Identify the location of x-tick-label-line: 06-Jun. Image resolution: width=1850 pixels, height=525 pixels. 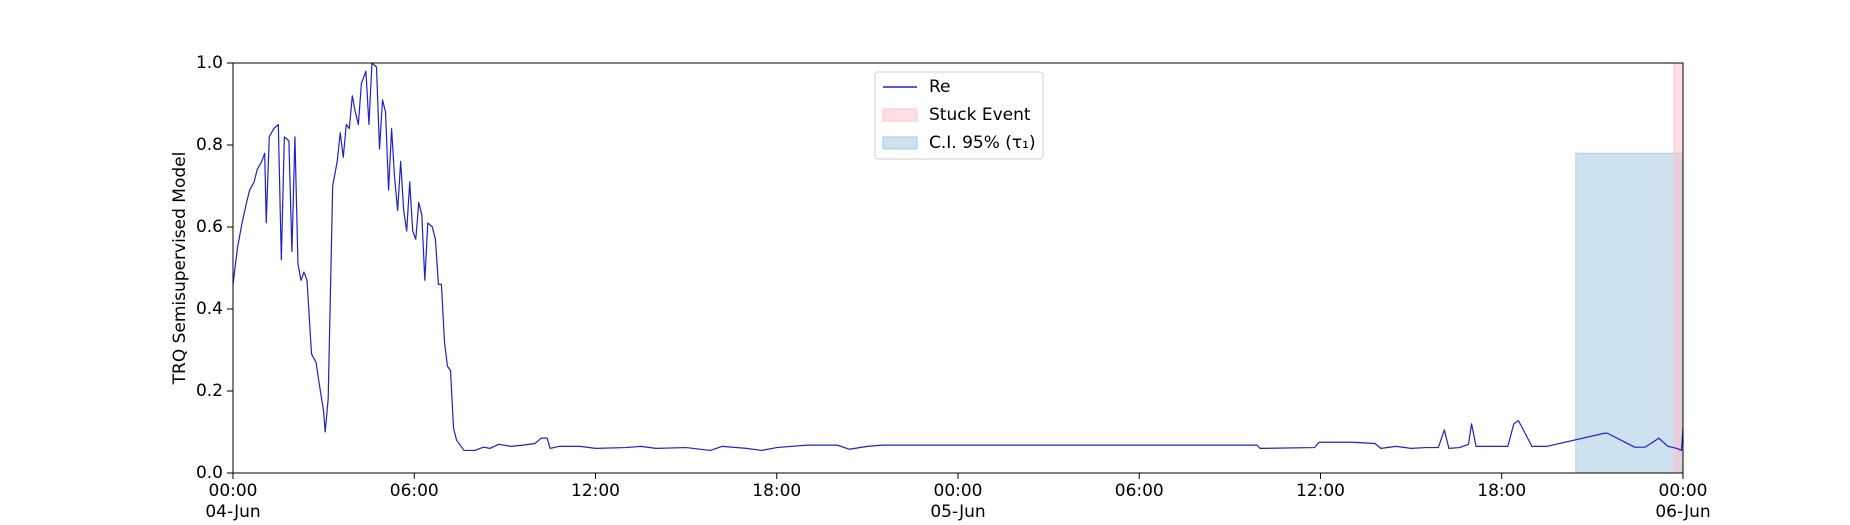
(1682, 512).